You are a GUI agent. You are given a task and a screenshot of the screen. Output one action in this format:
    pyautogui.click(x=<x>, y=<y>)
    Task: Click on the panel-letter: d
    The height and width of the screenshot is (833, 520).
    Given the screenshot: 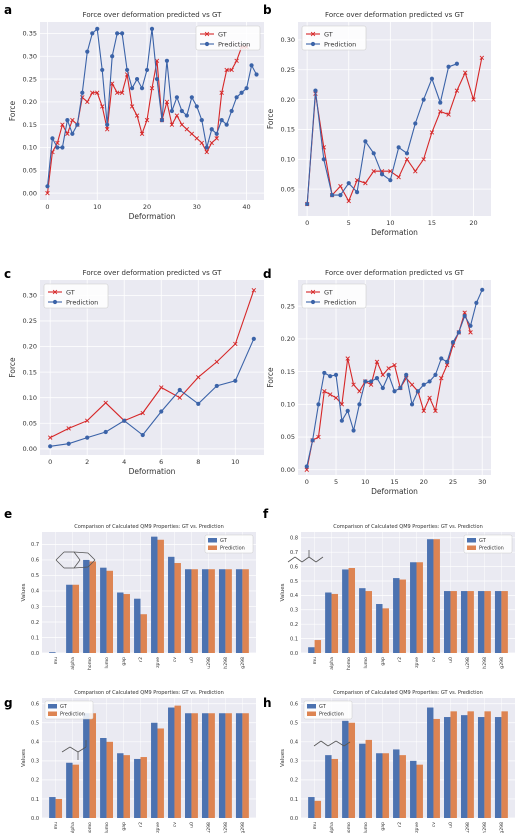 What is the action you would take?
    pyautogui.click(x=267, y=274)
    